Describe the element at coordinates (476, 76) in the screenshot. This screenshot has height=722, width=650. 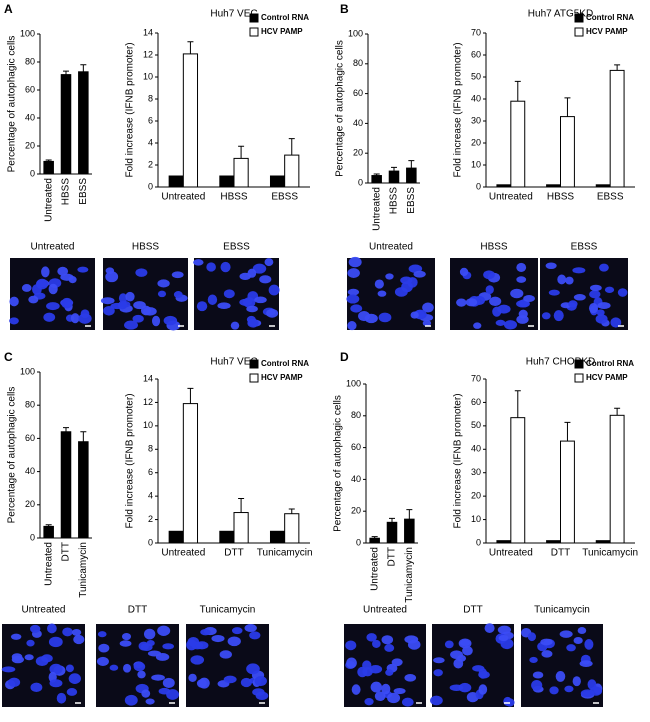
I see `y-tick-label: 50` at that location.